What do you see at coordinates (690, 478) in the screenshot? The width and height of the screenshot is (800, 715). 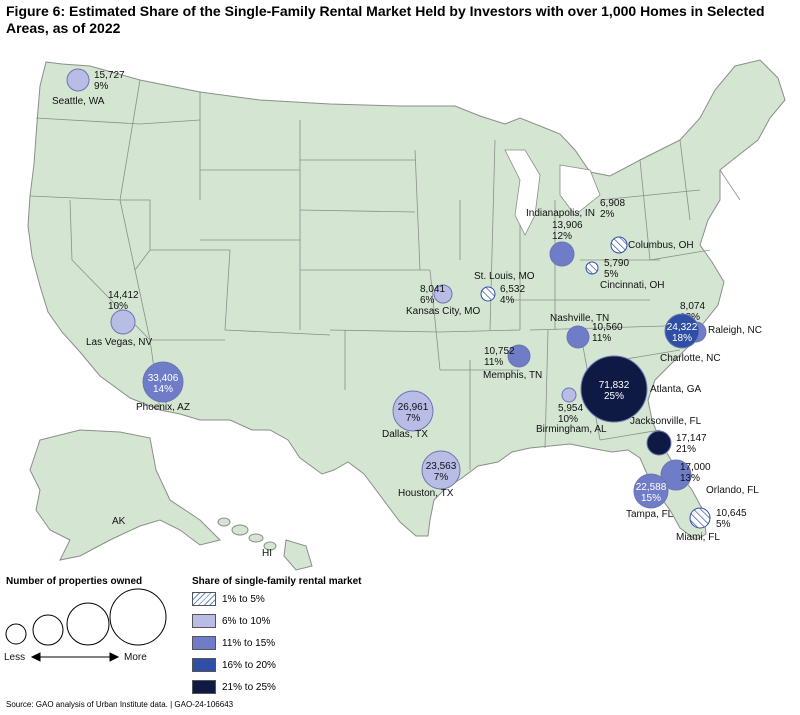 I see `city-share-orlando-fl: 13%` at bounding box center [690, 478].